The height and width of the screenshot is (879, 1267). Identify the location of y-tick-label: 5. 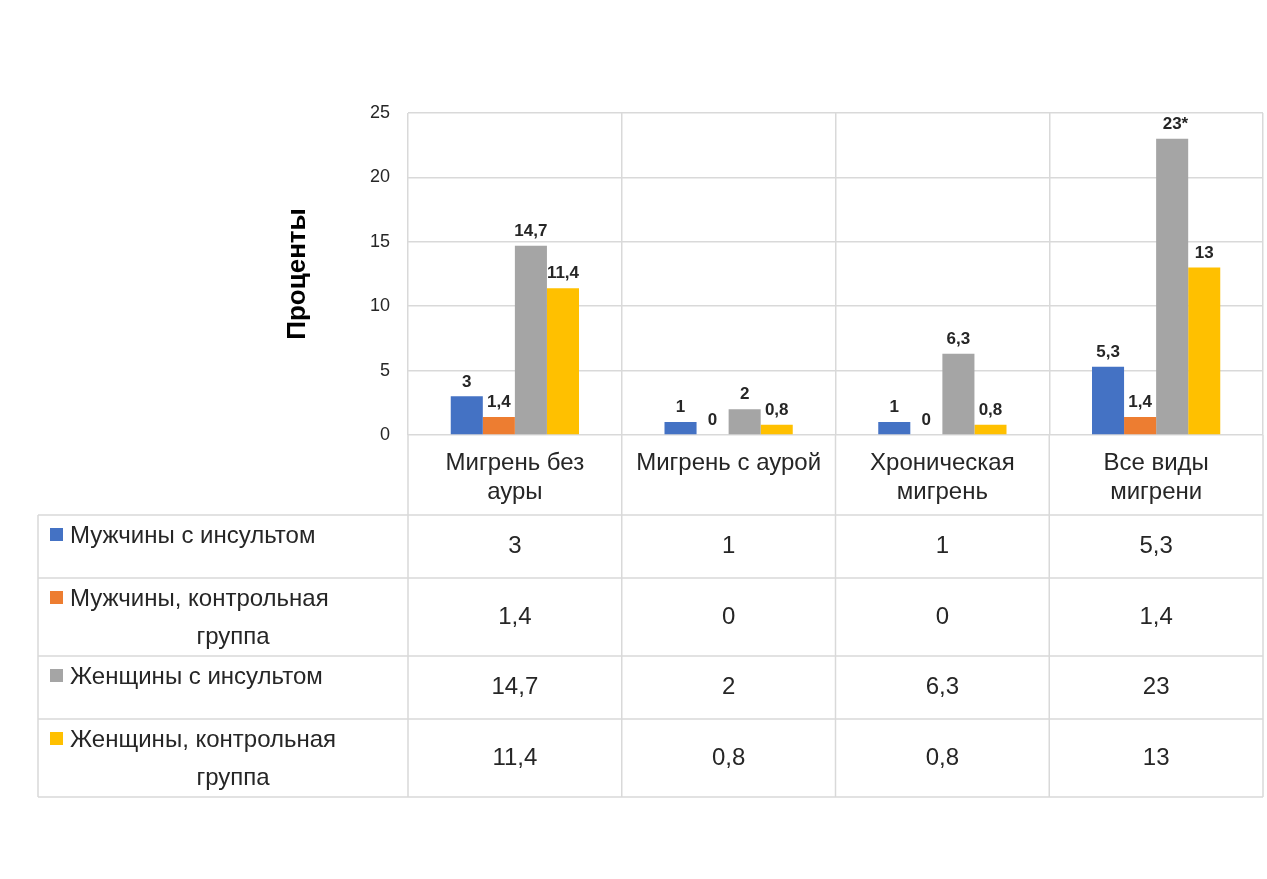
(384, 369).